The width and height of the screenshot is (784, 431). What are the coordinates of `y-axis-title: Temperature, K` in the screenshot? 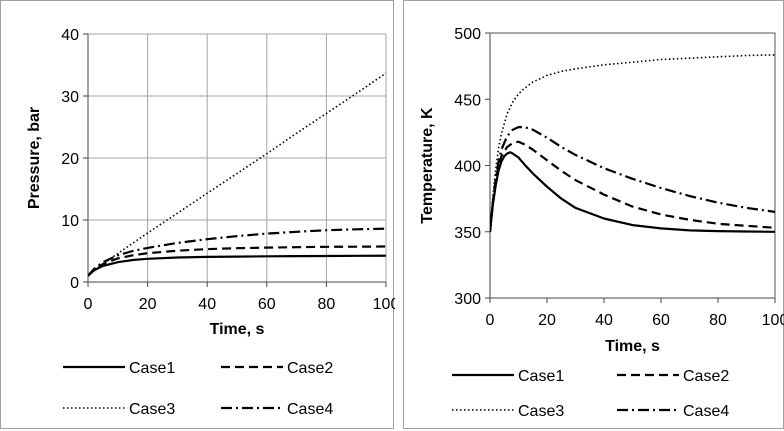 It's located at (427, 165).